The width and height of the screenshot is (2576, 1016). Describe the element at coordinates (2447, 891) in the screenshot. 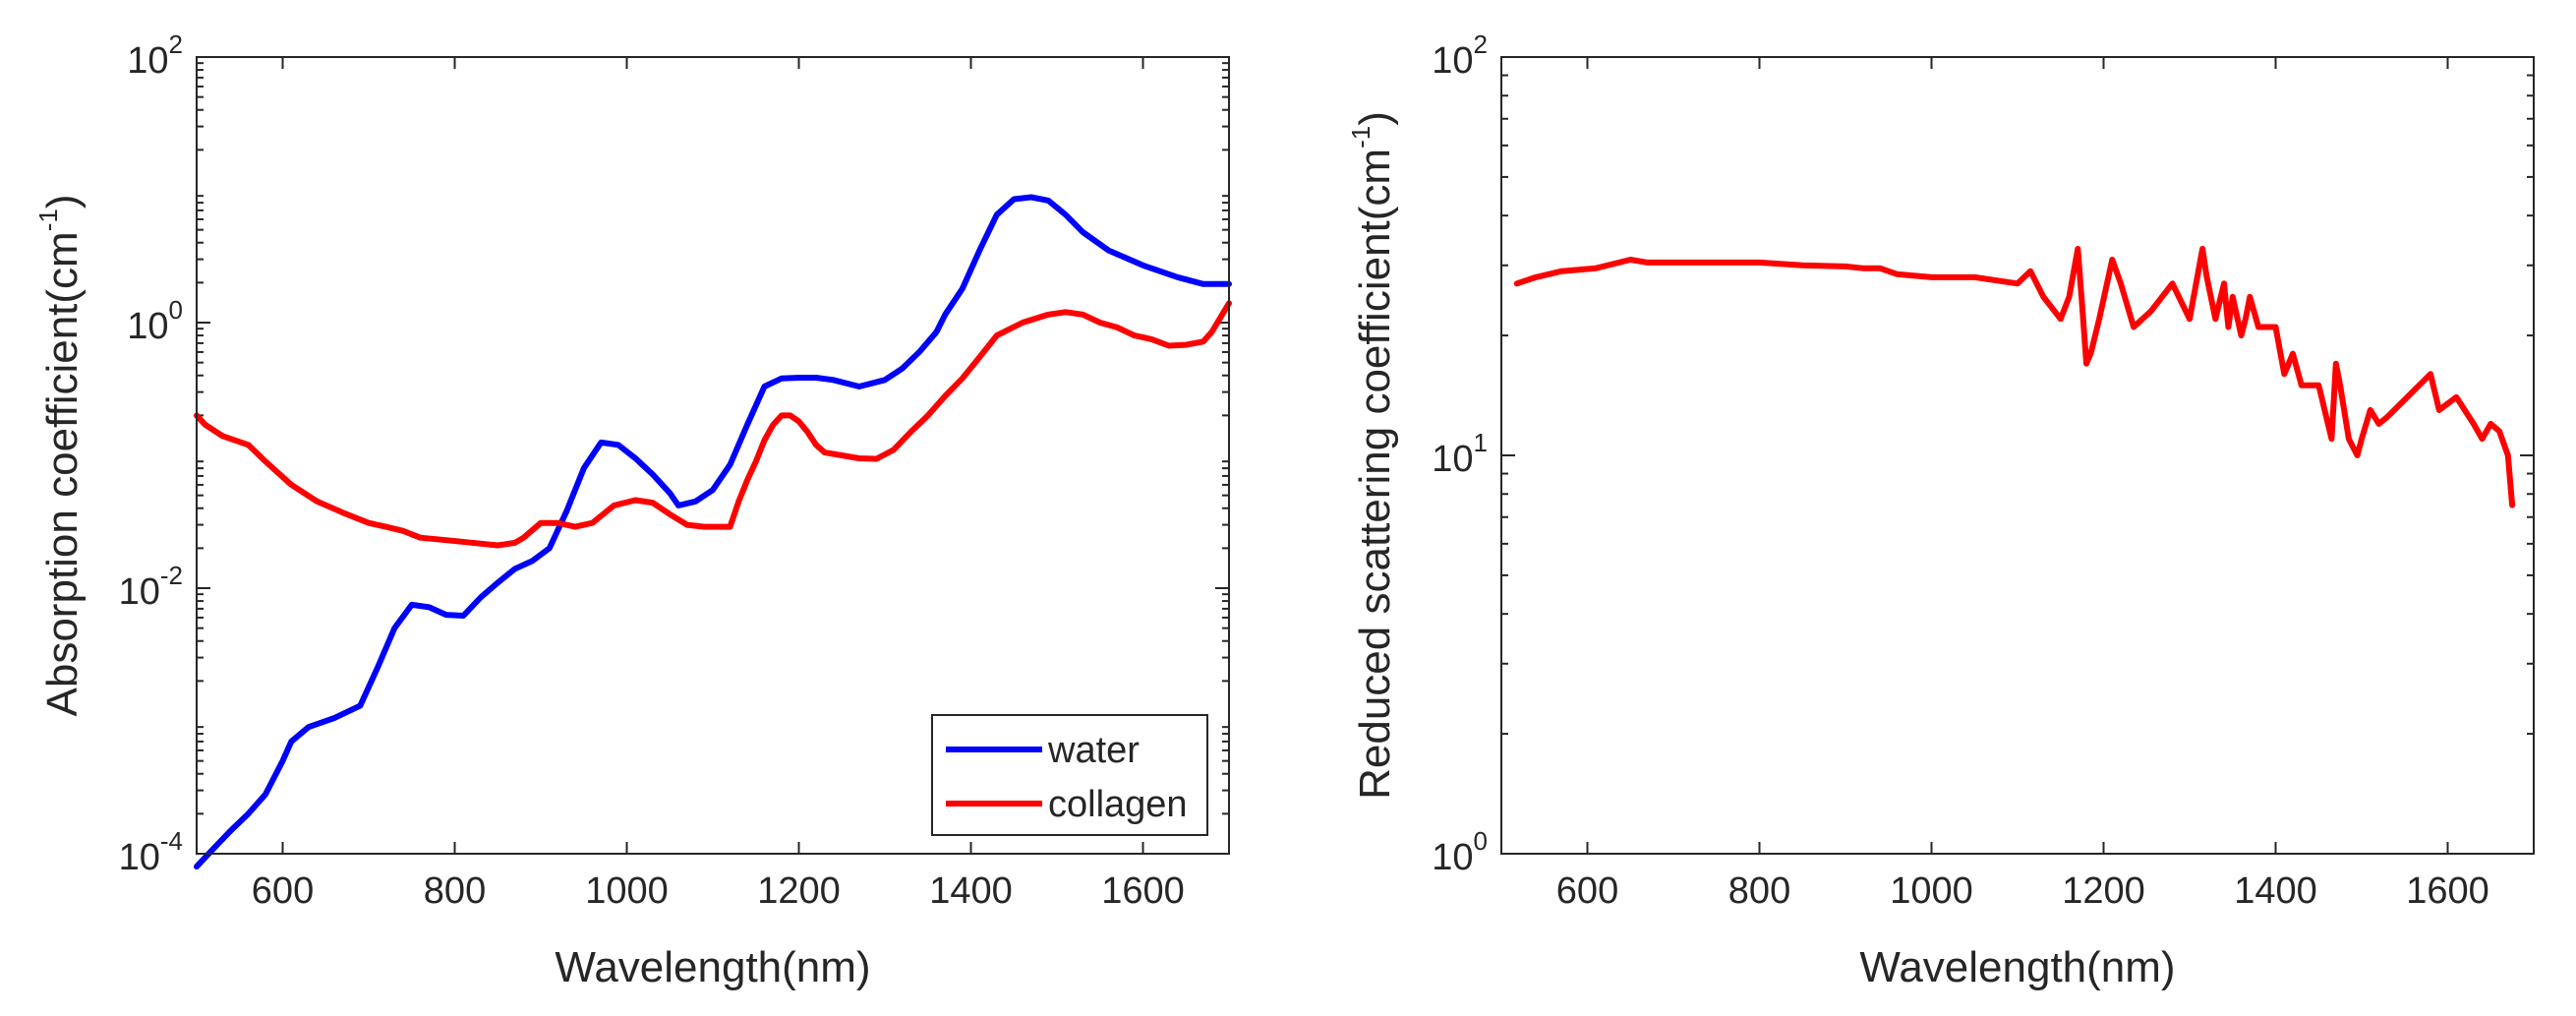

I see `scattering-x-tick-label: 1600` at that location.